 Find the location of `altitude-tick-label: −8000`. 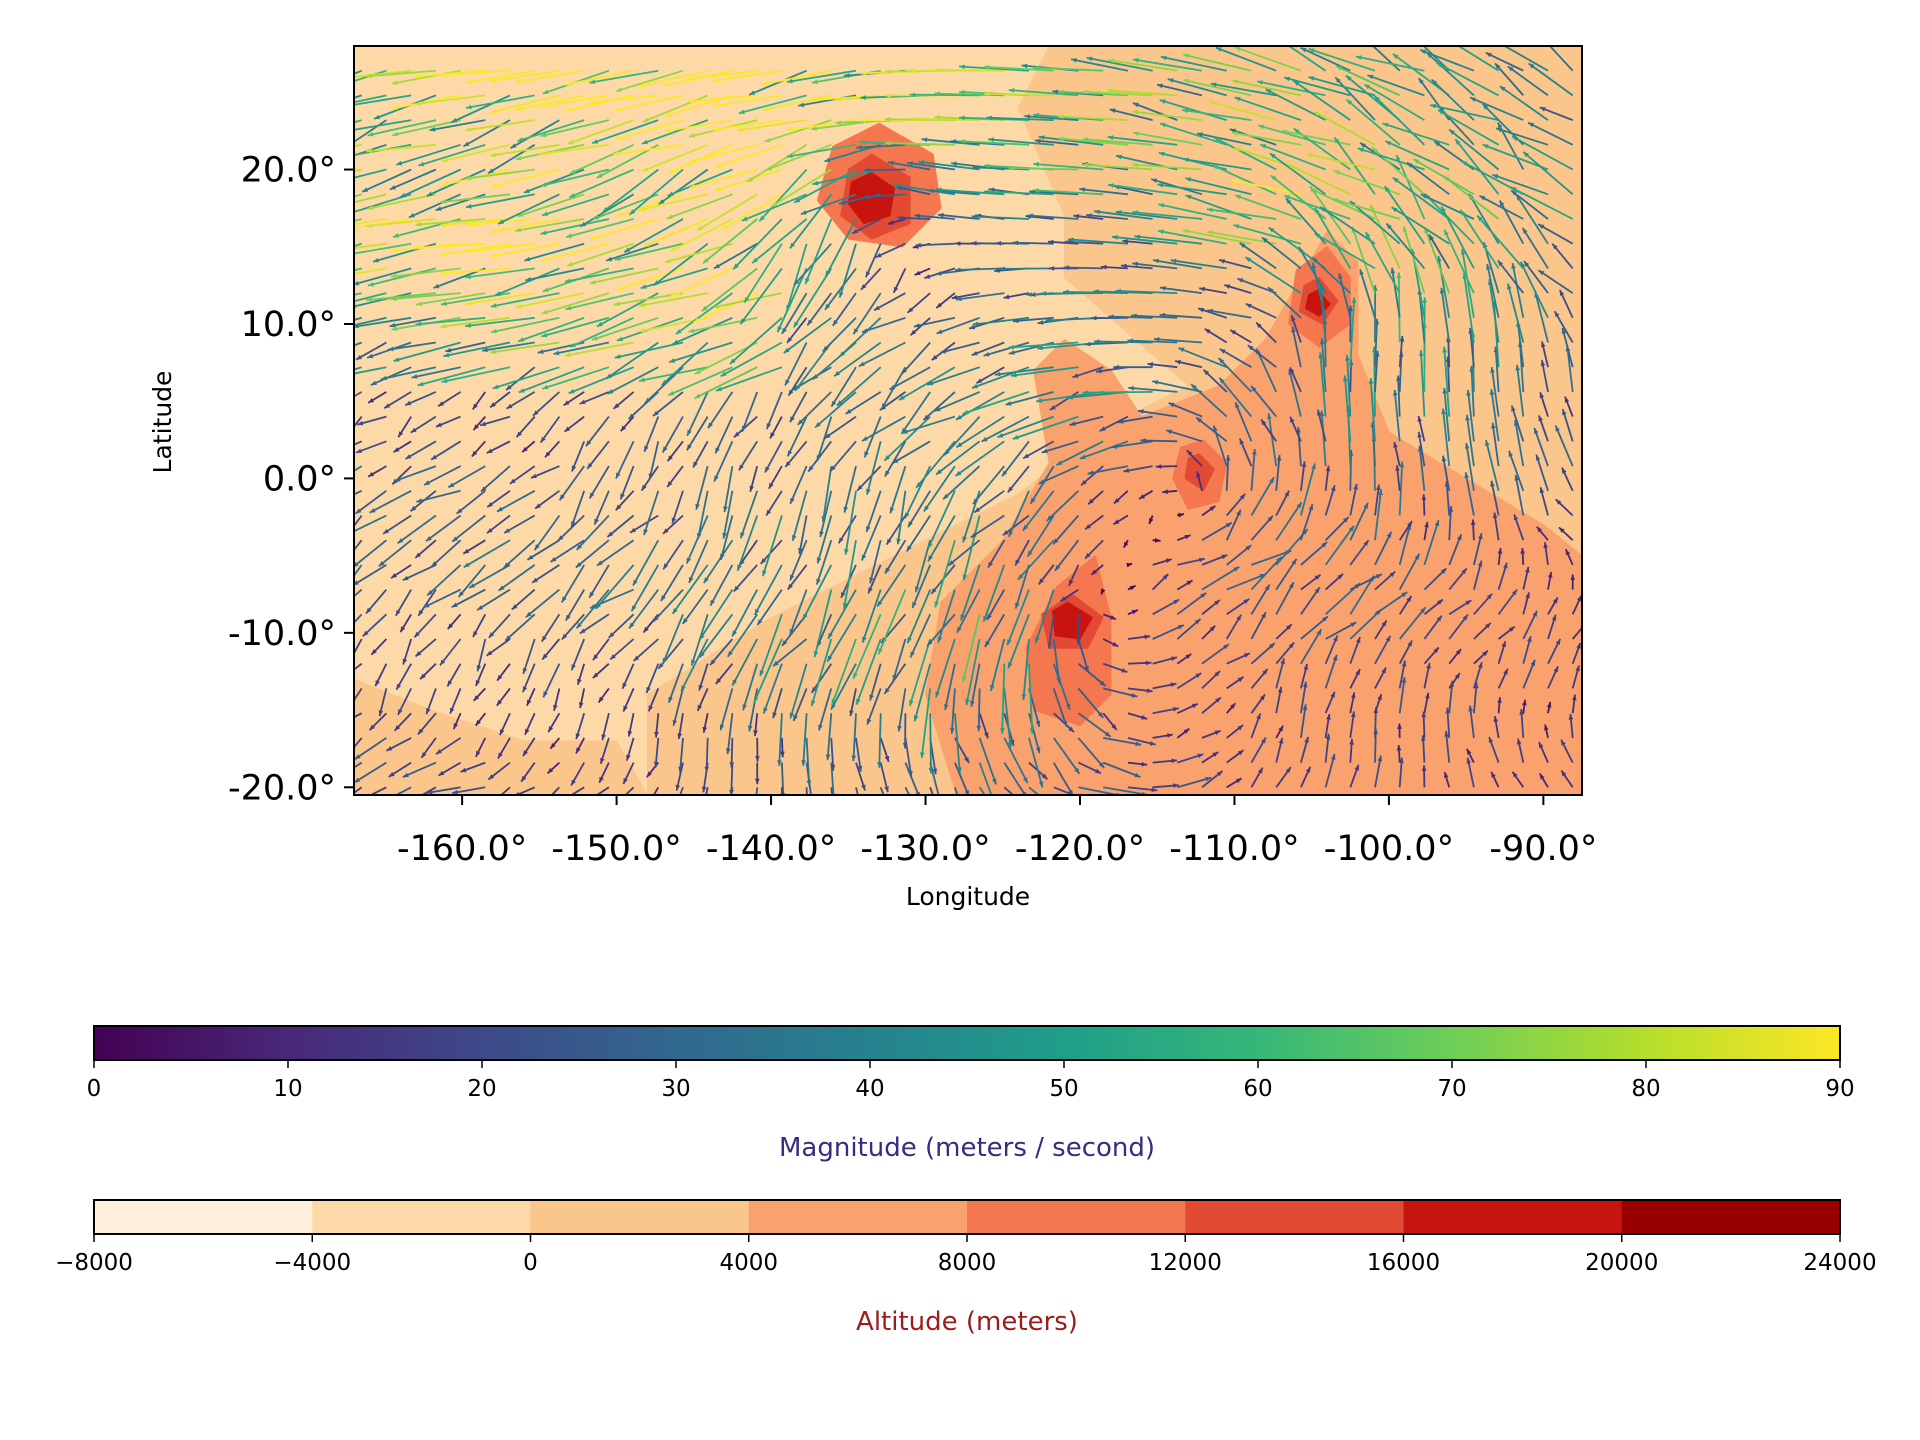

altitude-tick-label: −8000 is located at coordinates (94, 1263).